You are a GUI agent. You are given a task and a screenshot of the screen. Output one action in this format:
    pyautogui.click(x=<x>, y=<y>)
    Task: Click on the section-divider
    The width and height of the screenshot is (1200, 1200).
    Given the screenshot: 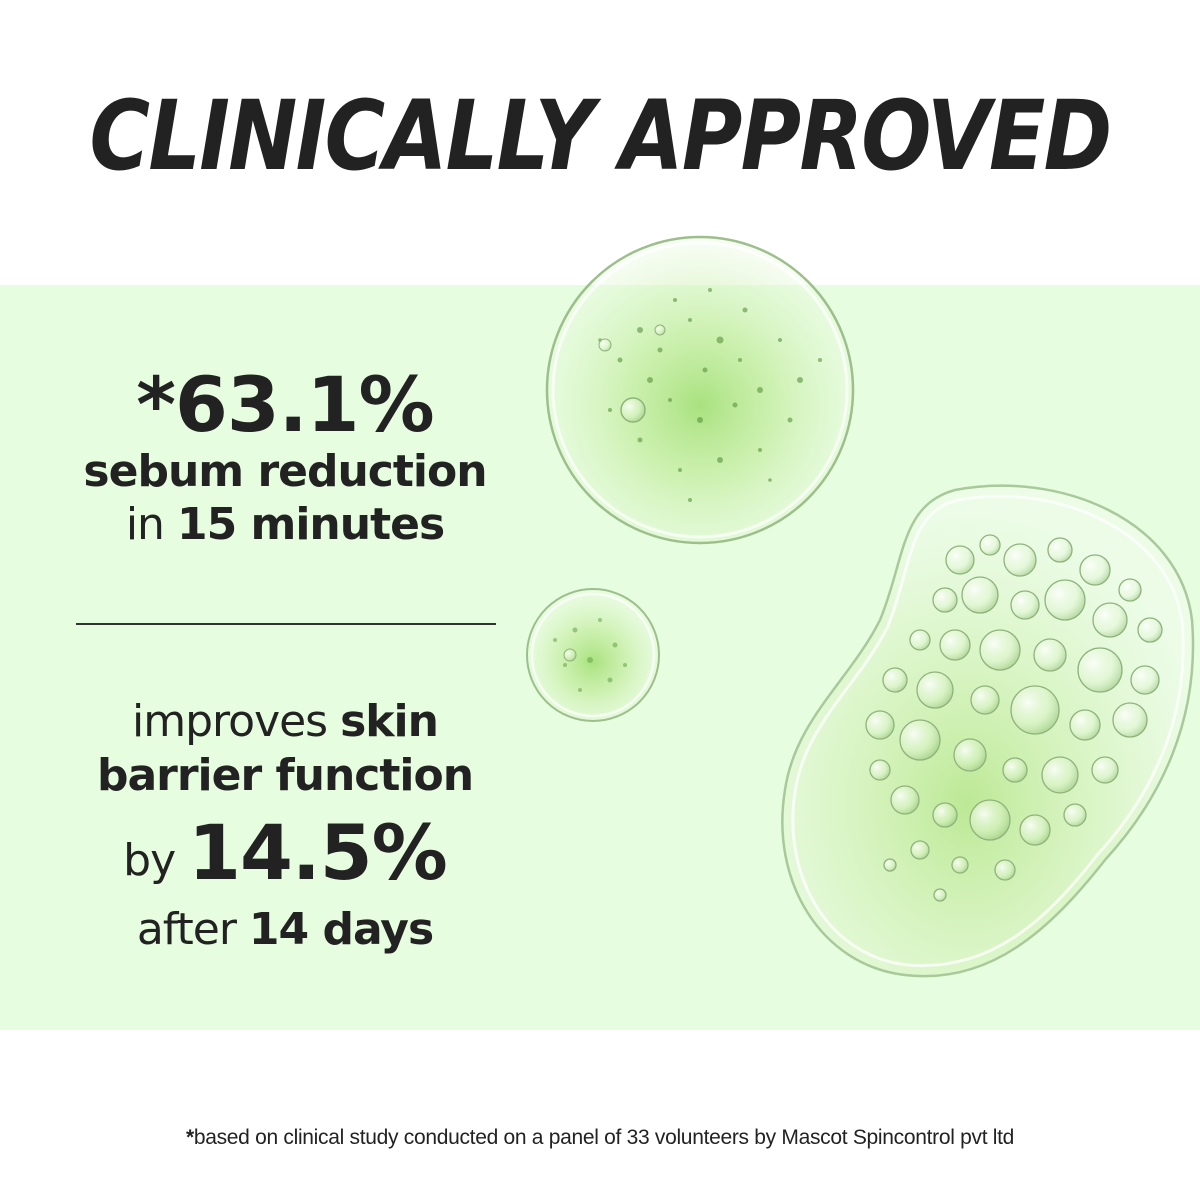 What is the action you would take?
    pyautogui.click(x=286, y=624)
    